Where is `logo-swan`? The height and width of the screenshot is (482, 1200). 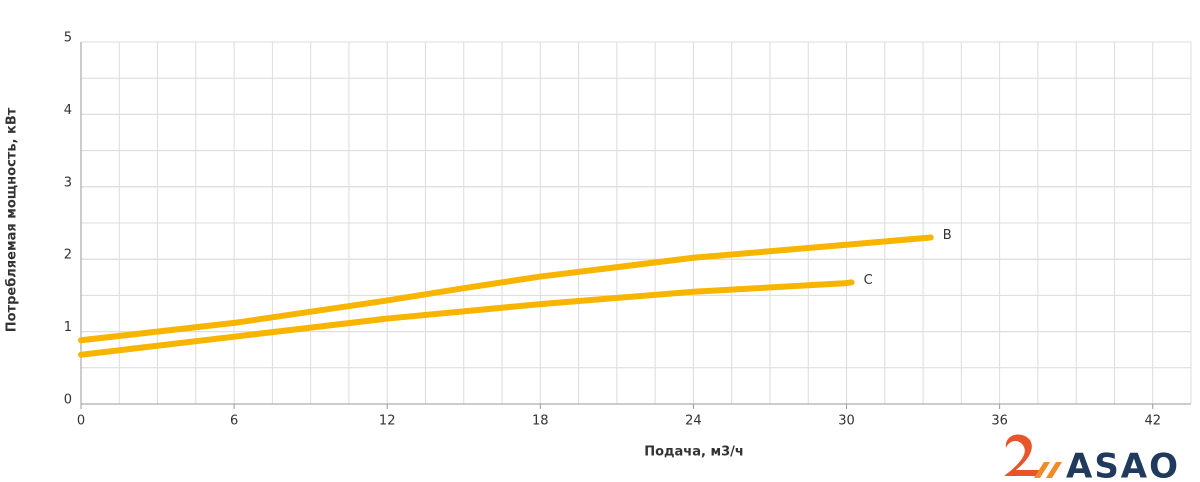
logo-swan is located at coordinates (1022, 455).